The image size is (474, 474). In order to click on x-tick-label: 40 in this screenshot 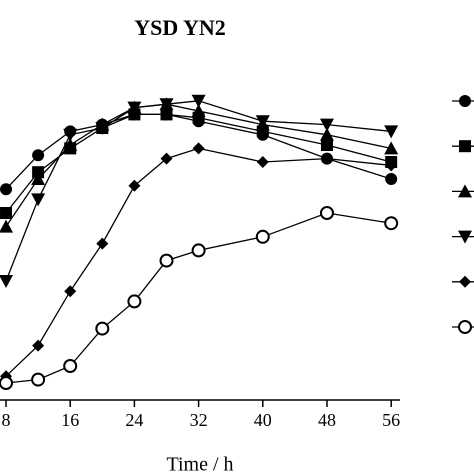, I will do `click(263, 420)`.